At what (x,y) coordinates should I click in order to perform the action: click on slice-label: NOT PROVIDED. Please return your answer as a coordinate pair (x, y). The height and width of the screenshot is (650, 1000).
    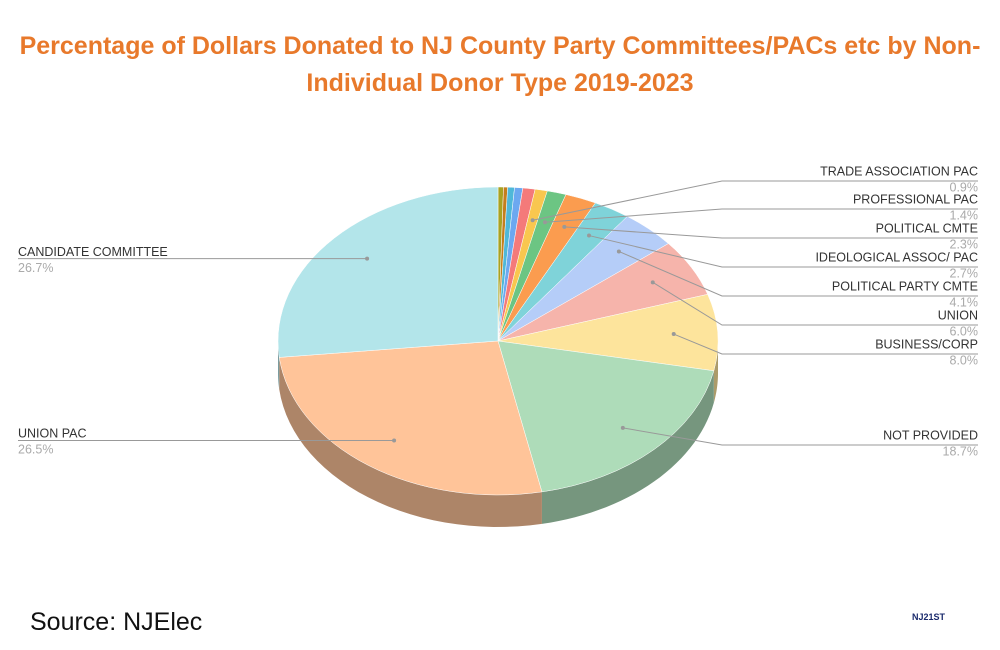
    Looking at the image, I should click on (930, 435).